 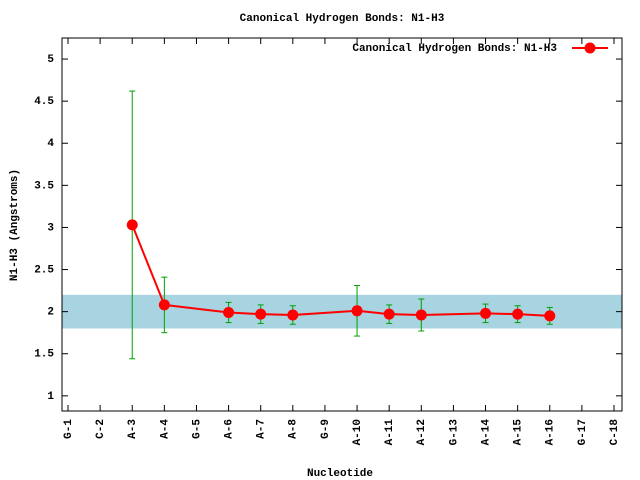 What do you see at coordinates (326, 429) in the screenshot?
I see `x-tick-label: G-9` at bounding box center [326, 429].